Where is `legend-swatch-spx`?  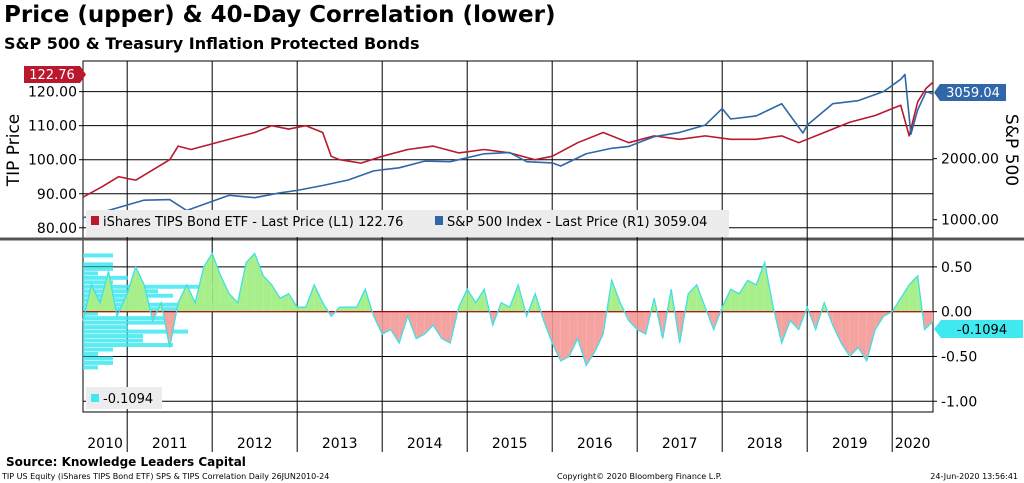
legend-swatch-spx is located at coordinates (439, 220).